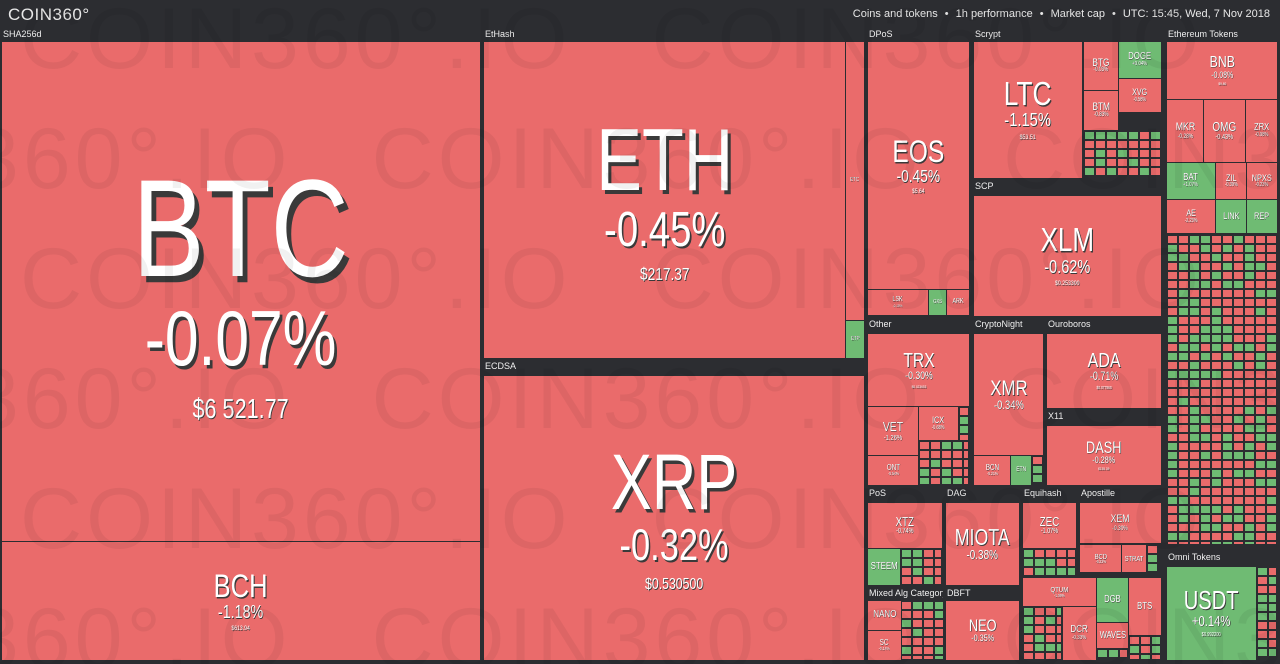 The width and height of the screenshot is (1280, 664). I want to click on coin-tile: NPXS -0.23%, so click(1262, 181).